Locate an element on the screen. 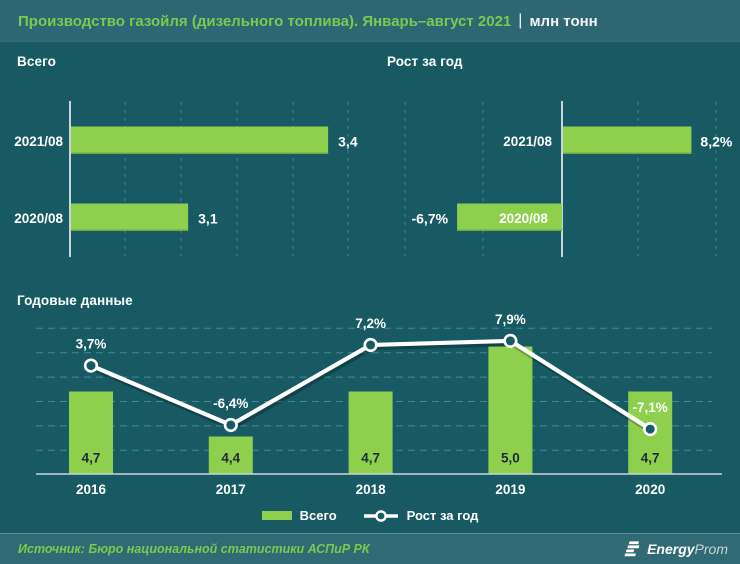 This screenshot has height=564, width=740. logo-text-bold: Energy is located at coordinates (671, 549).